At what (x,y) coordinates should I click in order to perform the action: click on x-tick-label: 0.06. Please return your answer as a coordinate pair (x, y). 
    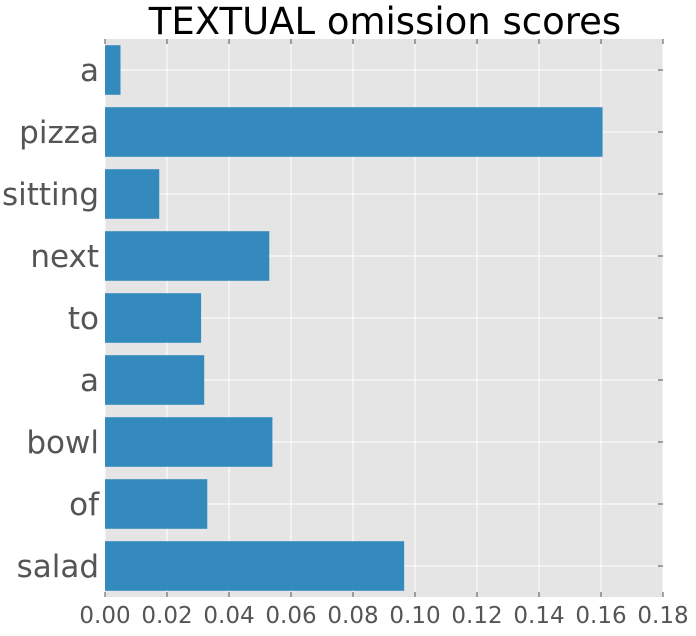
    Looking at the image, I should click on (290, 616).